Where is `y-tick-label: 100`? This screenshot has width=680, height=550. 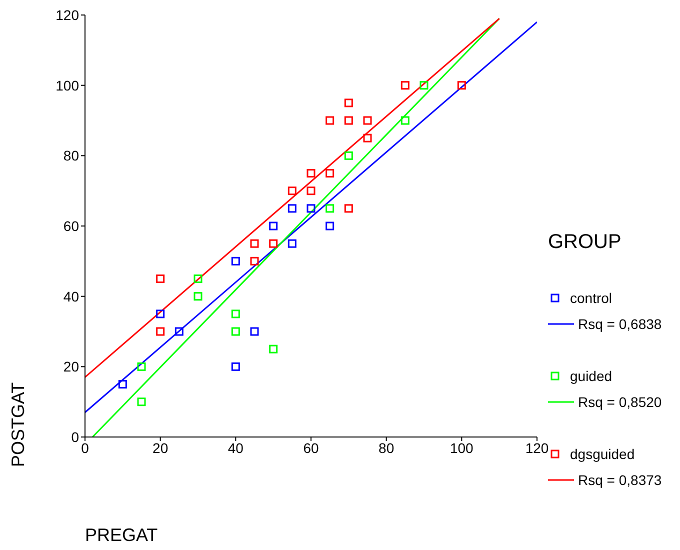 y-tick-label: 100 is located at coordinates (68, 85).